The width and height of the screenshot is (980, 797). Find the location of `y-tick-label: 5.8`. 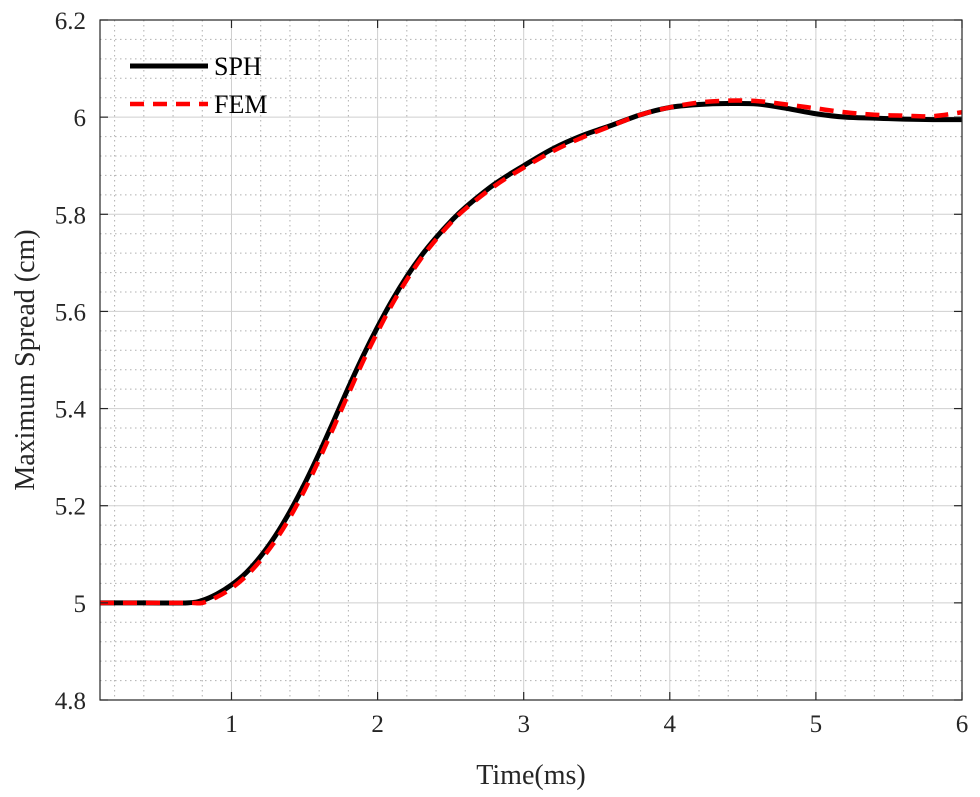

y-tick-label: 5.8 is located at coordinates (70, 215).